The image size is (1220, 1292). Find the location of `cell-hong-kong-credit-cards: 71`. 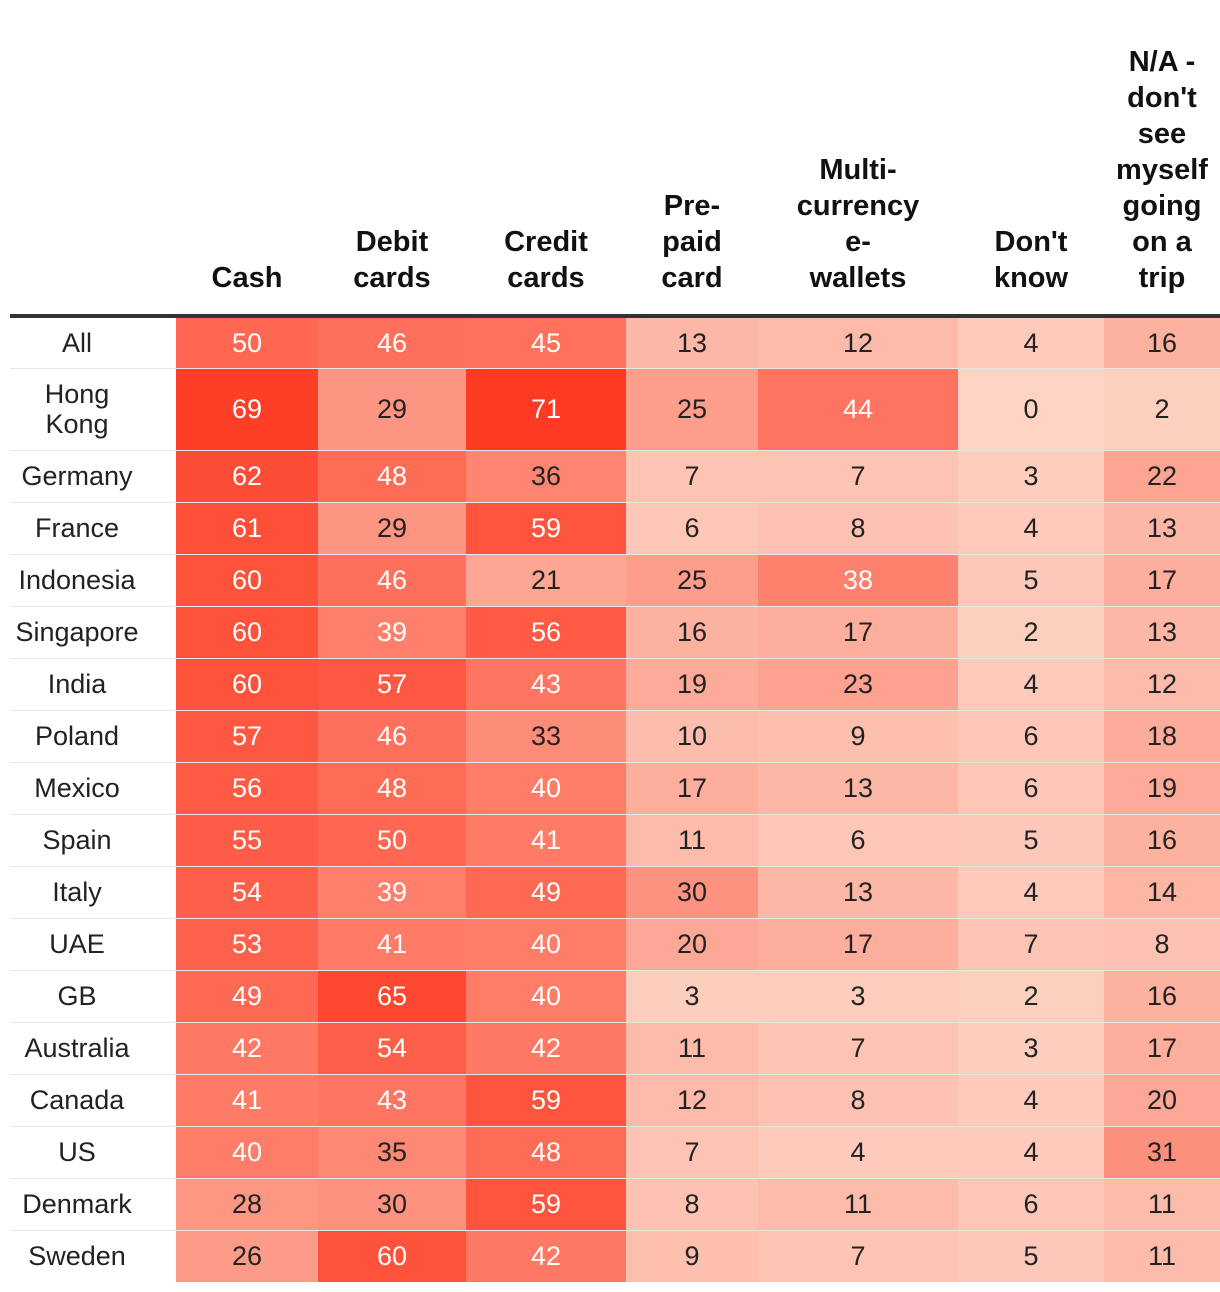

cell-hong-kong-credit-cards: 71 is located at coordinates (546, 409).